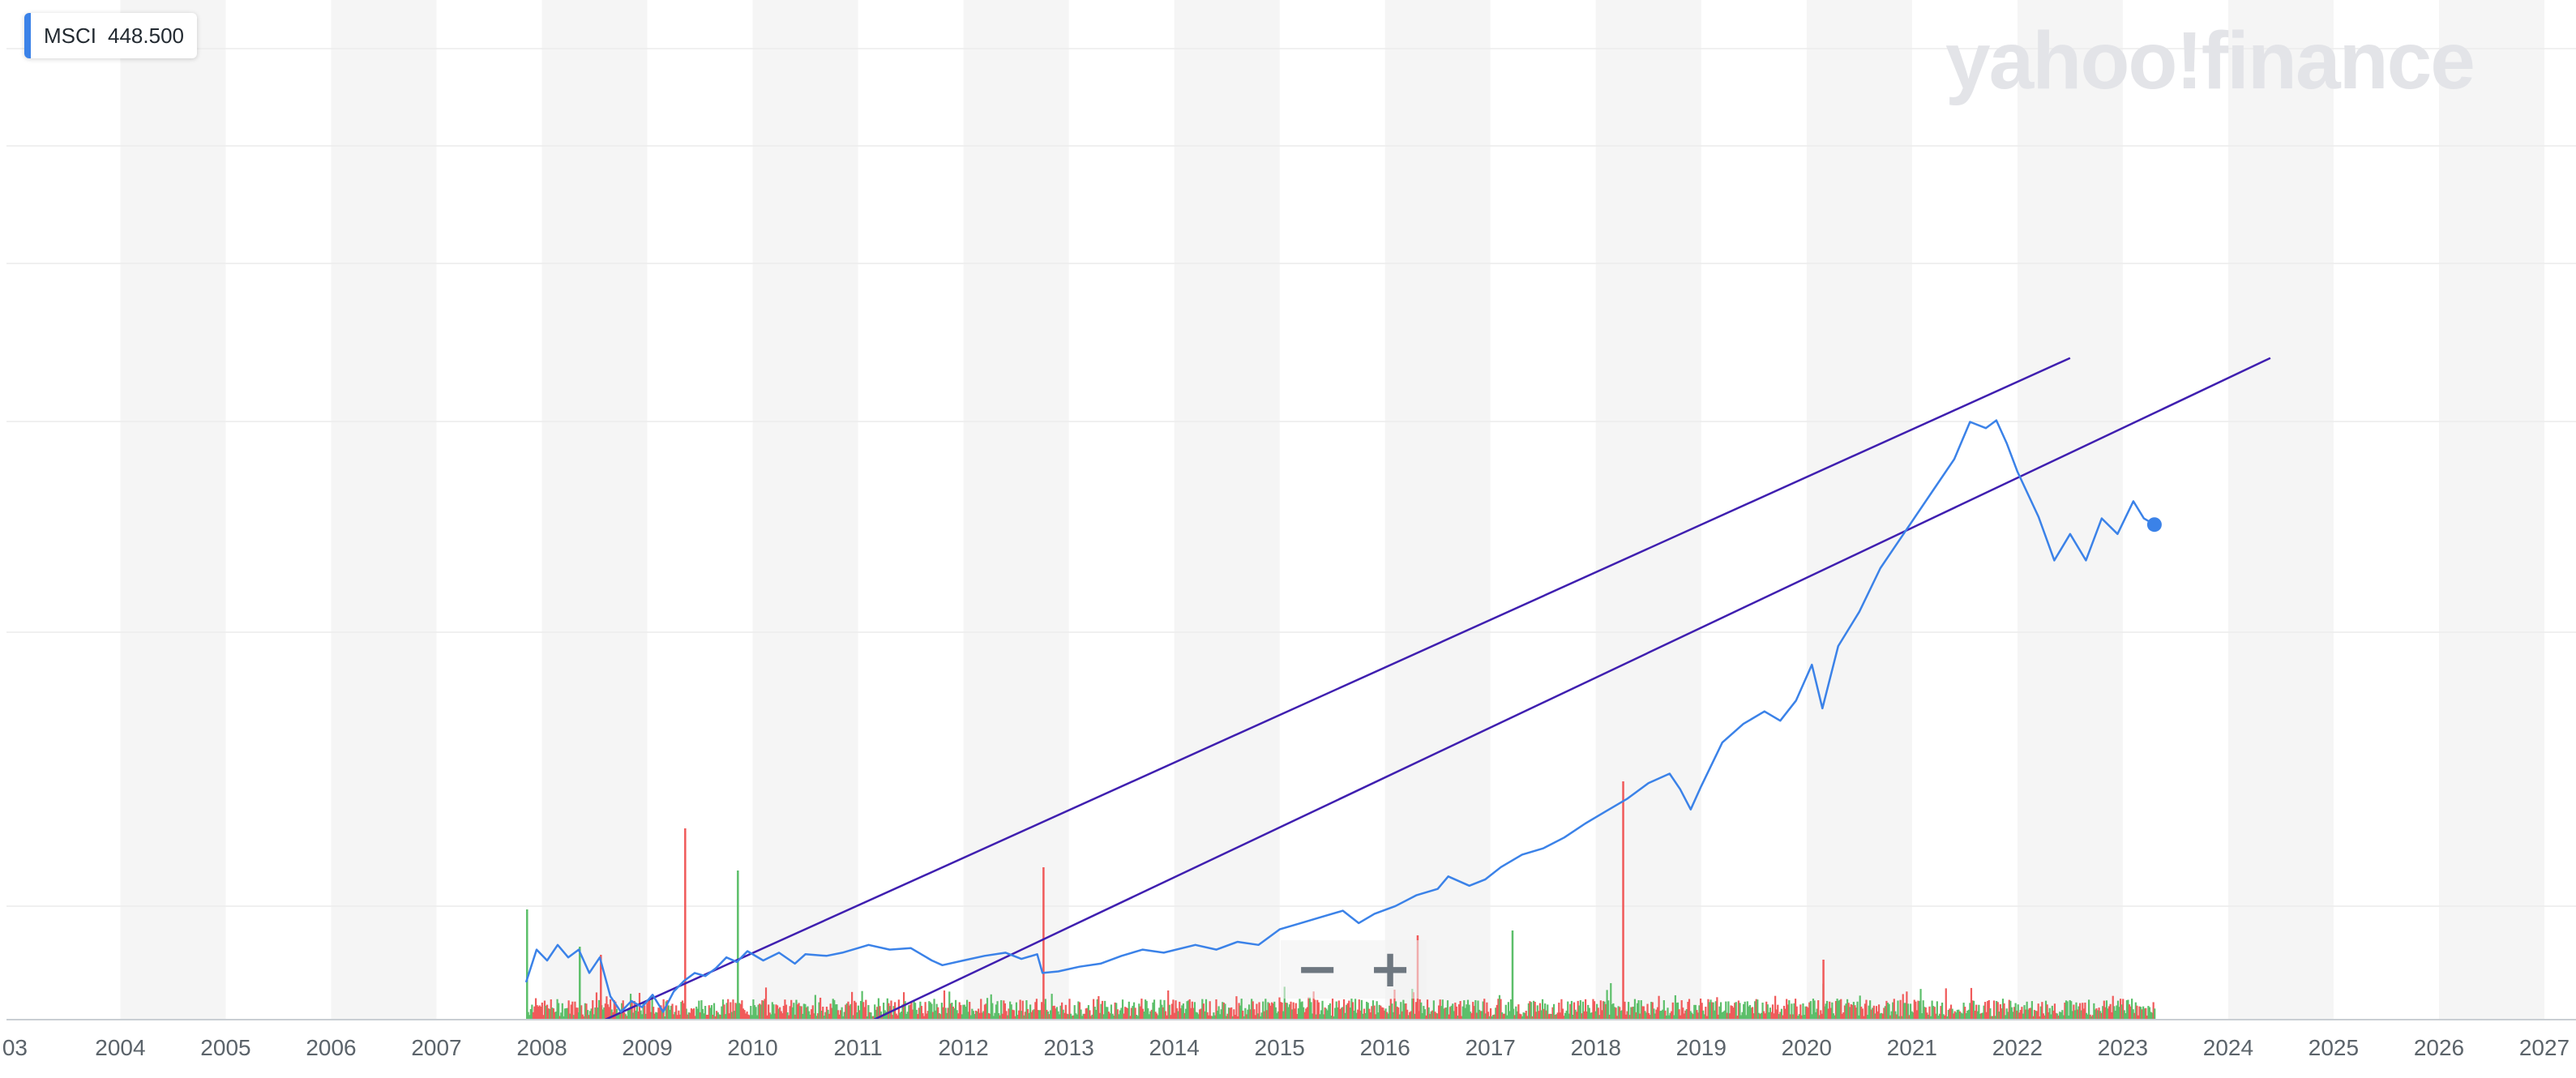 This screenshot has height=1078, width=2576. Describe the element at coordinates (1390, 969) in the screenshot. I see `zoom-in-button: +` at that location.